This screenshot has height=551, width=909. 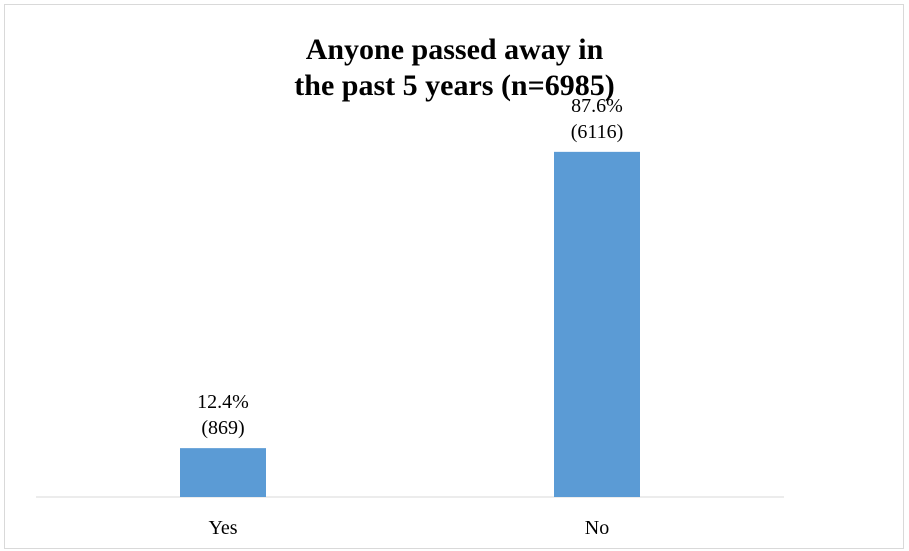 I want to click on data-label-count-yes: (869), so click(x=222, y=428).